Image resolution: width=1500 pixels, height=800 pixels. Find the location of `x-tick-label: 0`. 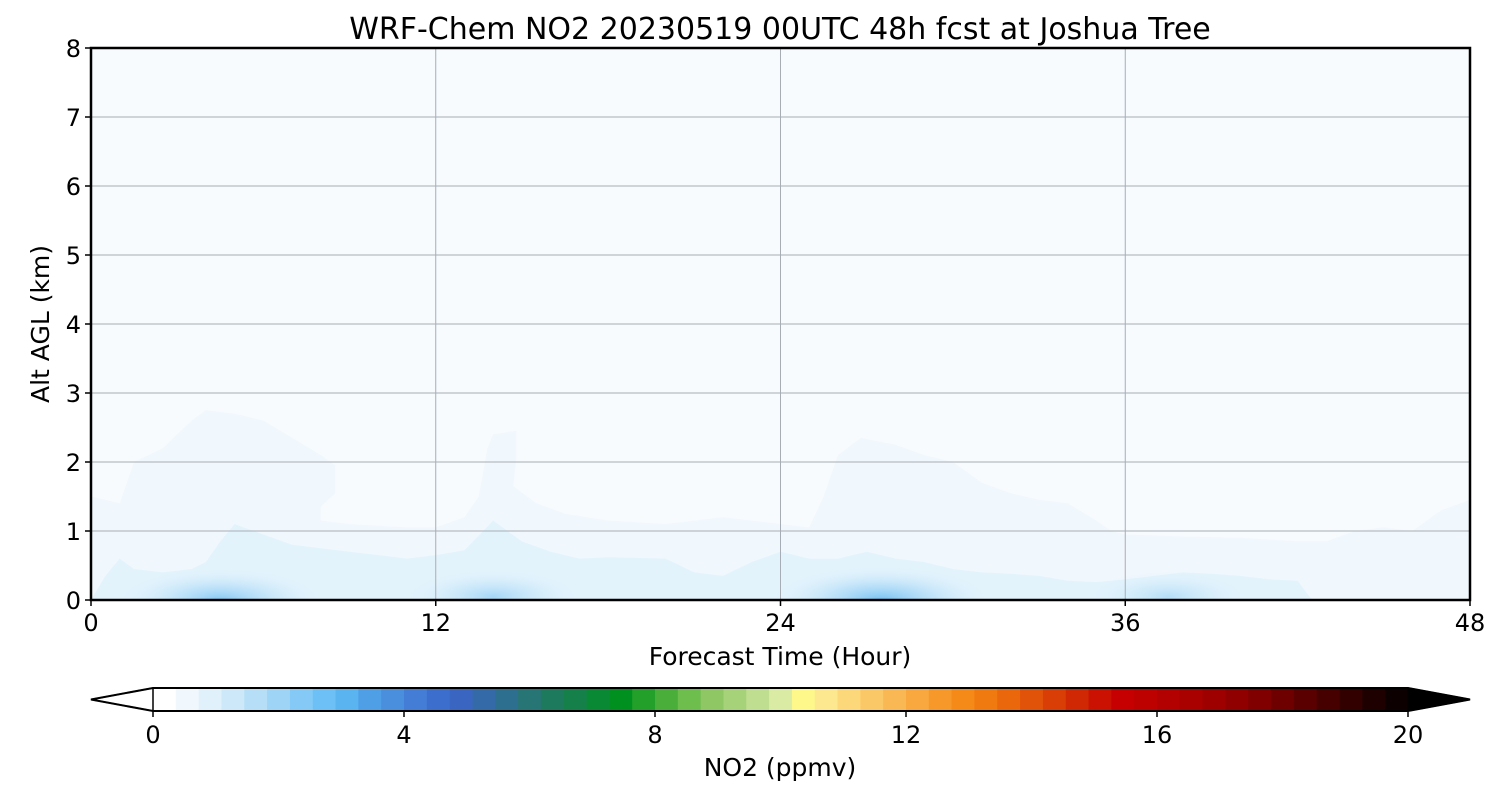

x-tick-label: 0 is located at coordinates (90, 623).